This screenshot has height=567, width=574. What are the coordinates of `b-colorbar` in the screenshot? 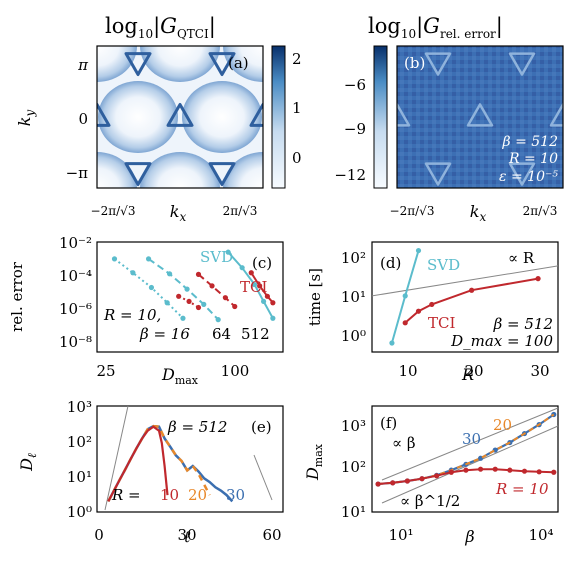 It's located at (380, 117).